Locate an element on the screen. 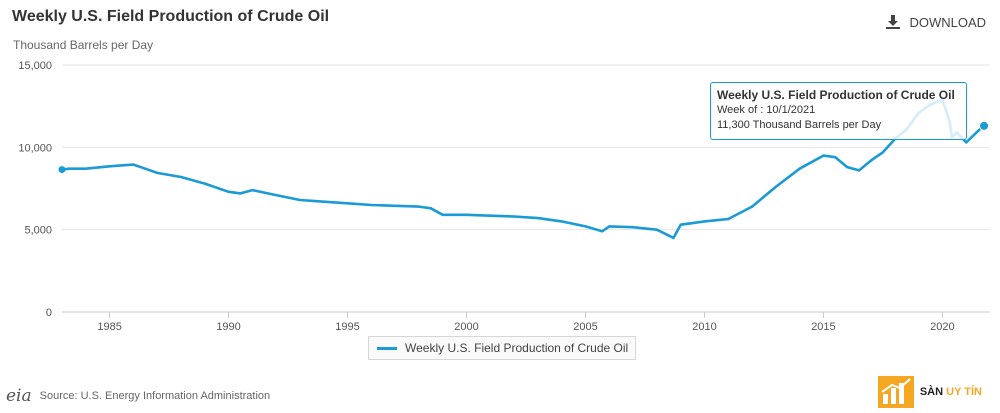  bar-chart-icon is located at coordinates (895, 392).